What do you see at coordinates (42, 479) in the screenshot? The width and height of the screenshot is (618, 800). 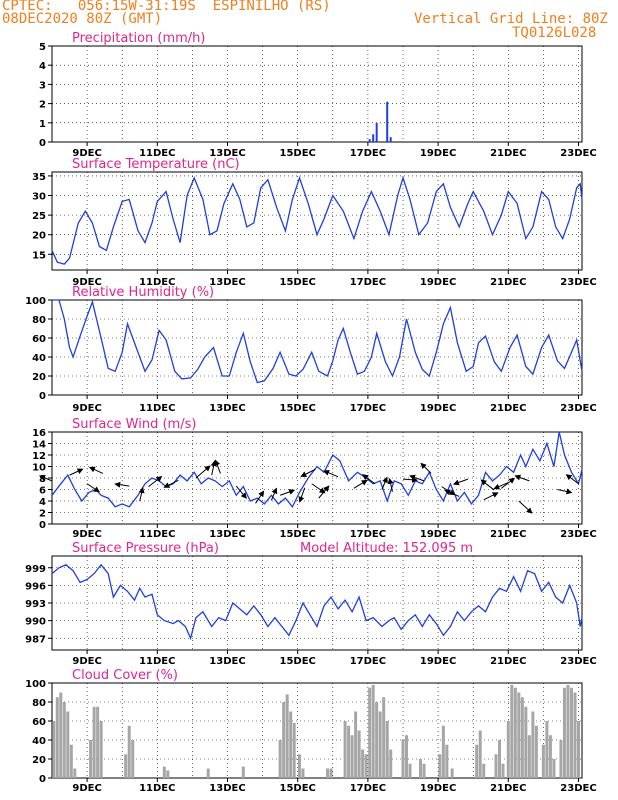 I see `wind-ytick-label: 8` at bounding box center [42, 479].